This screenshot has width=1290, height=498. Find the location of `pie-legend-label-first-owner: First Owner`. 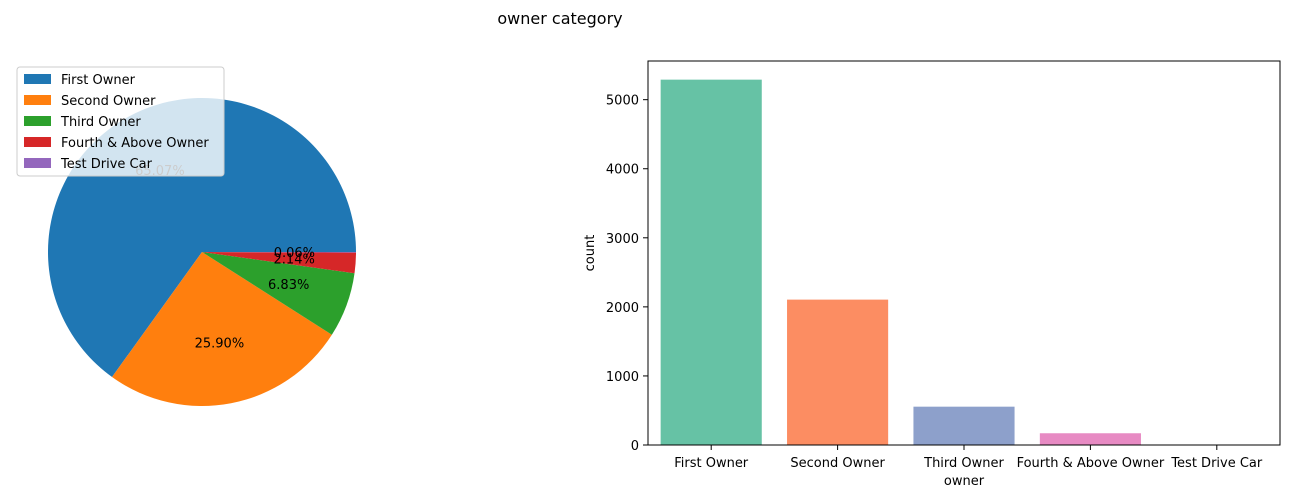

pie-legend-label-first-owner: First Owner is located at coordinates (98, 80).